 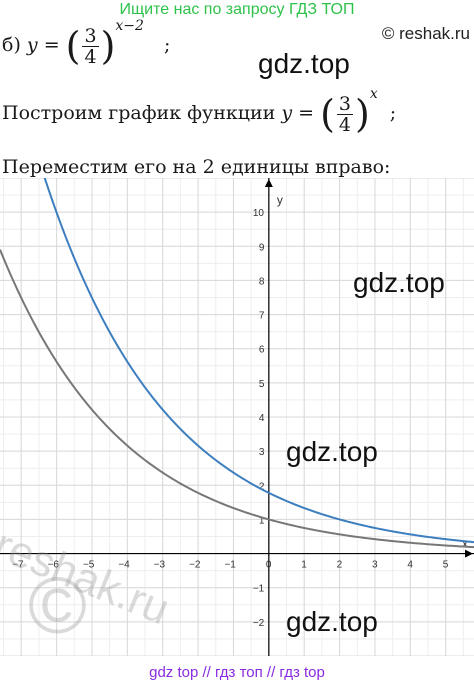 I want to click on problem-formula: б) y = (3 4)x−2 ;, so click(x=86, y=43).